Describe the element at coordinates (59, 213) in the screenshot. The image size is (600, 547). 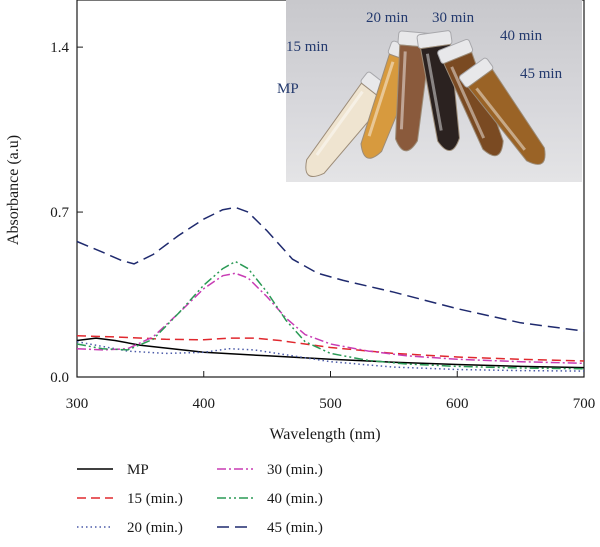
I see `y-tick-label: 0.7` at that location.